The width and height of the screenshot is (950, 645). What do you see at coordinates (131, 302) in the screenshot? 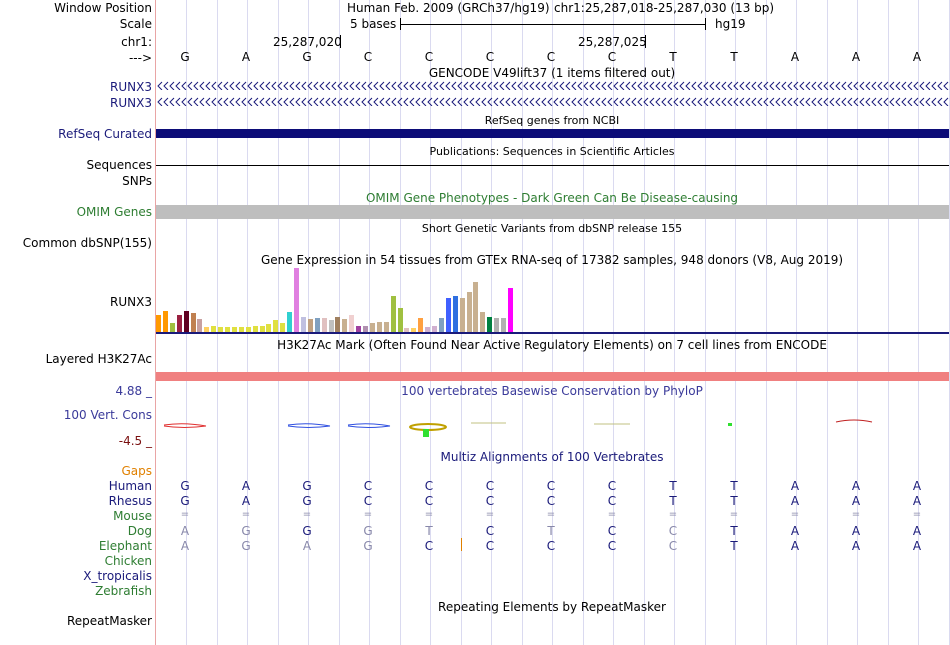
I see `label-gtex-runx3: RUNX3` at bounding box center [131, 302].